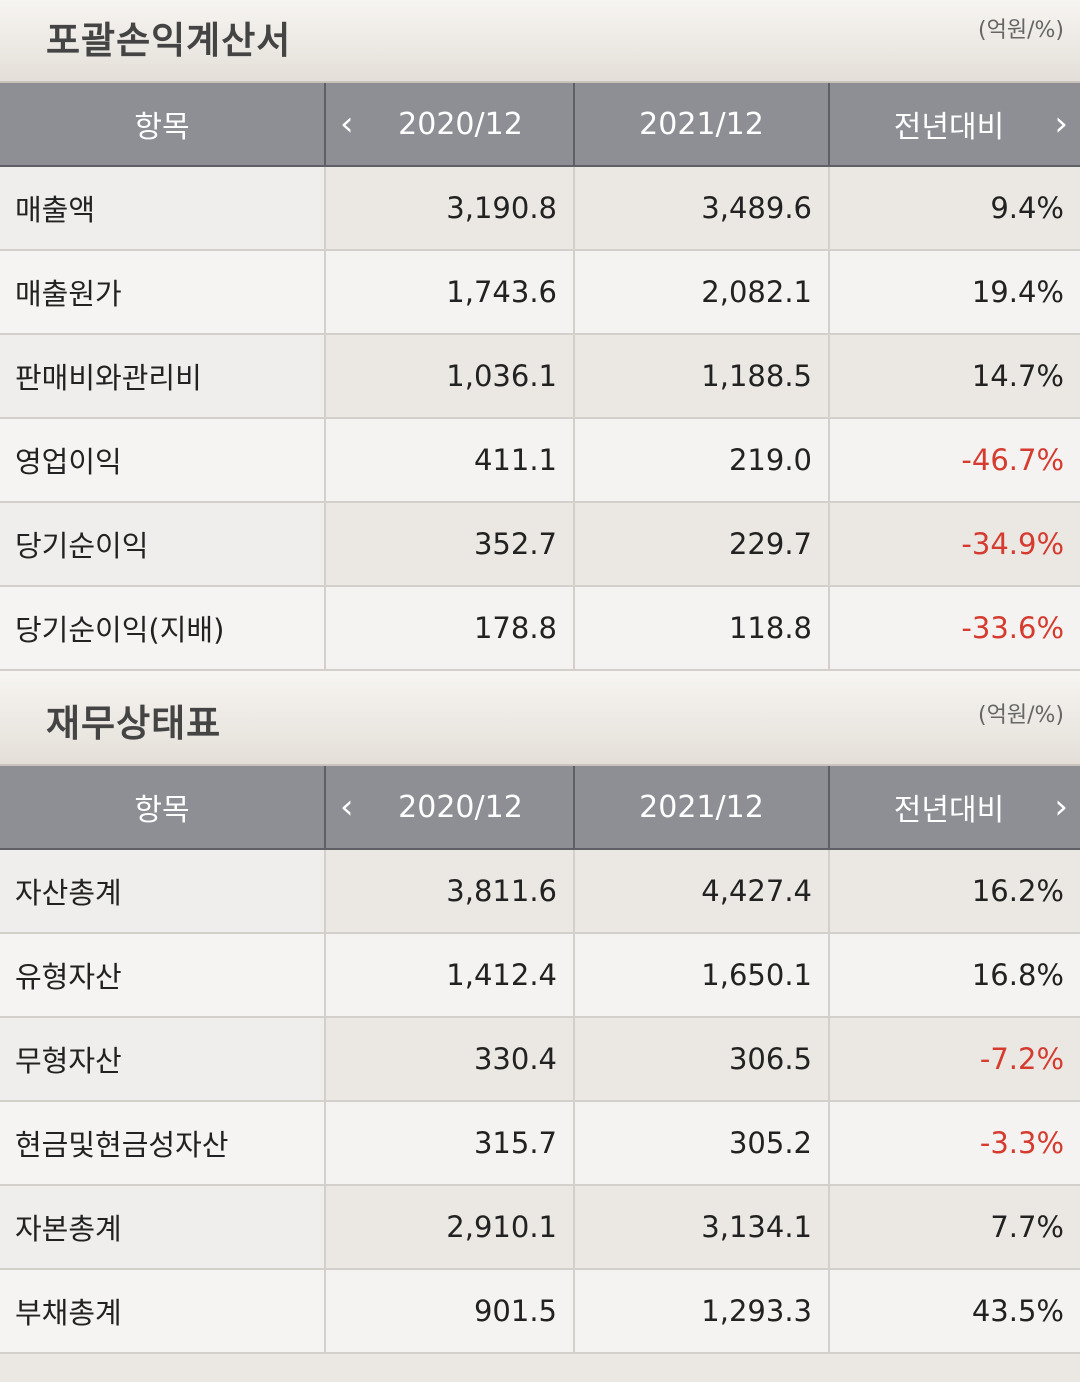 This screenshot has width=1080, height=1382. I want to click on table-row: 영업이익 411.1 219.0 -46.7%, so click(540, 460).